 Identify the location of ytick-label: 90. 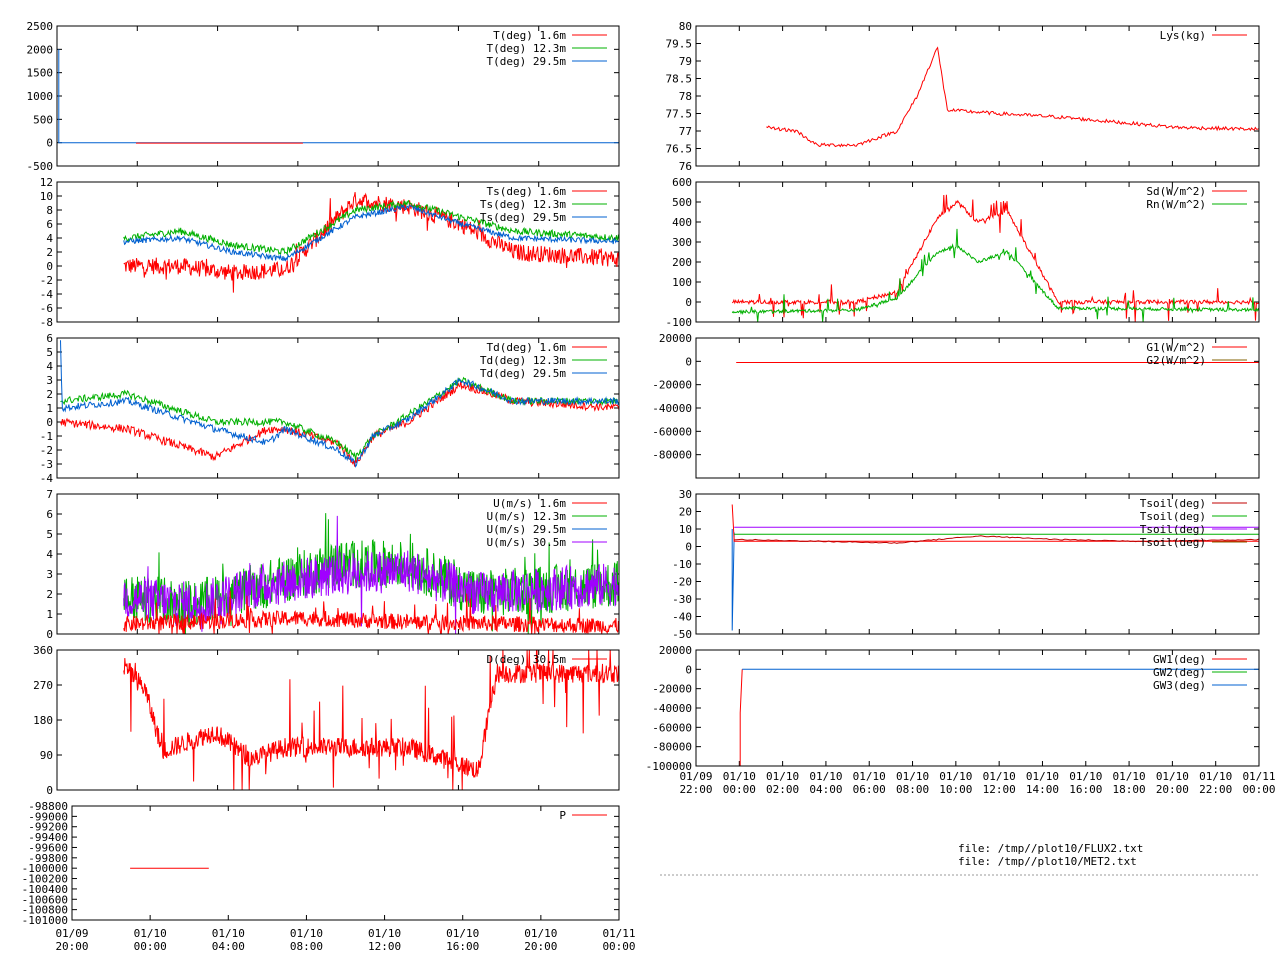
(46, 755).